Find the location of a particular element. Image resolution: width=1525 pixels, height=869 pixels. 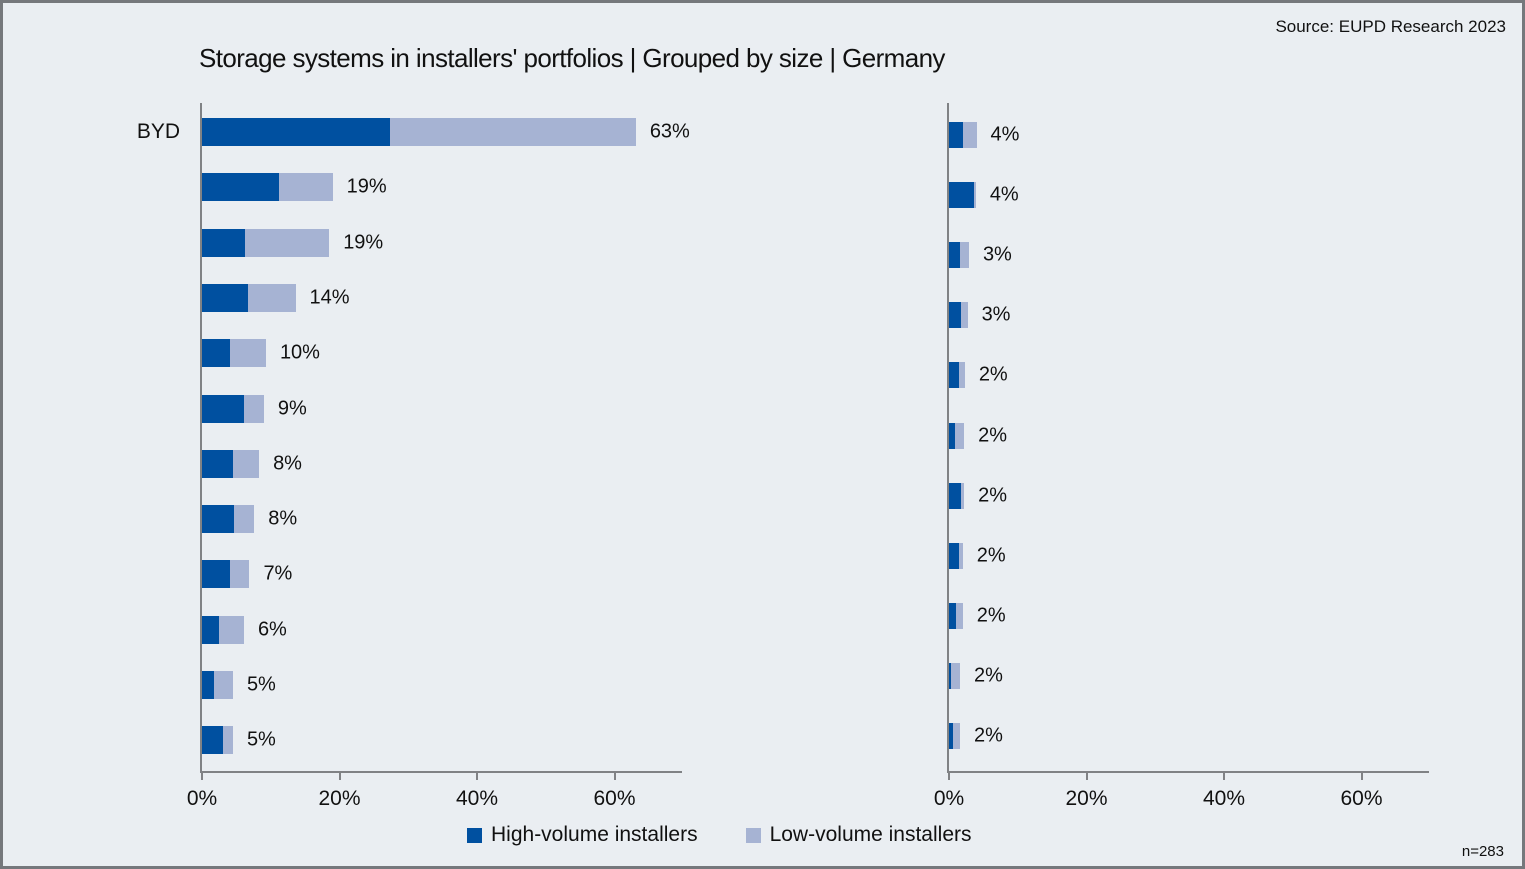

bar-row: 10% is located at coordinates (442, 353).